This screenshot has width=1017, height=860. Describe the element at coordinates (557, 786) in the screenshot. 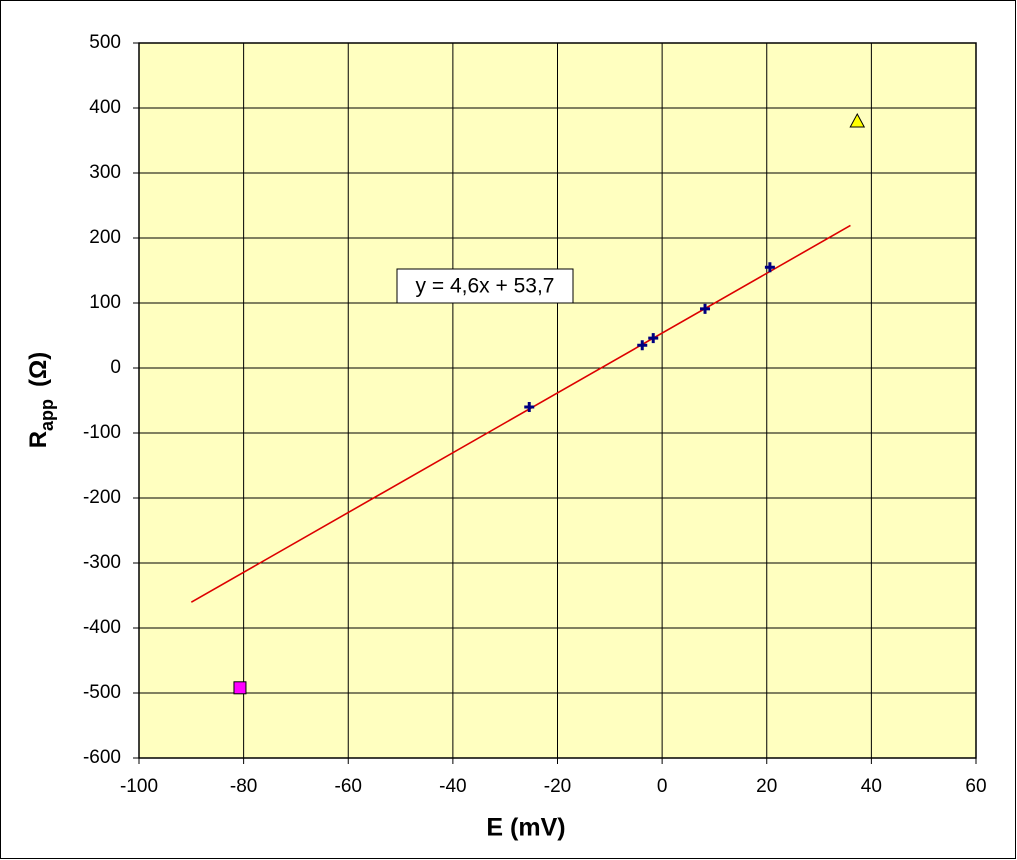

I see `x-tick-label: -20` at that location.